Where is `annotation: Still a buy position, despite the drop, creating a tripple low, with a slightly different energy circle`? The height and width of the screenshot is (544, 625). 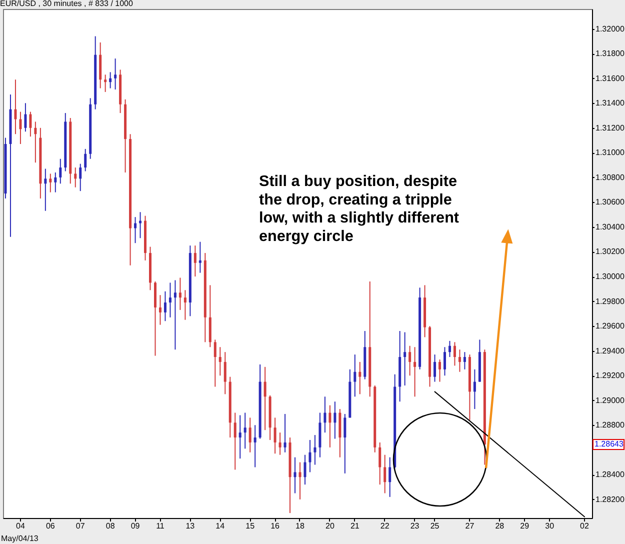
annotation: Still a buy position, despite the drop, creating a tripple low, with a slightly different energy circle is located at coordinates (359, 209).